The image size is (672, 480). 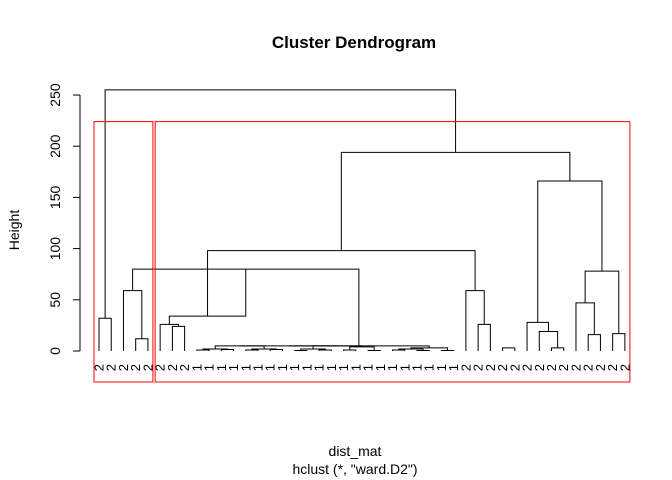 What do you see at coordinates (55, 146) in the screenshot?
I see `y-tick-label: 200` at bounding box center [55, 146].